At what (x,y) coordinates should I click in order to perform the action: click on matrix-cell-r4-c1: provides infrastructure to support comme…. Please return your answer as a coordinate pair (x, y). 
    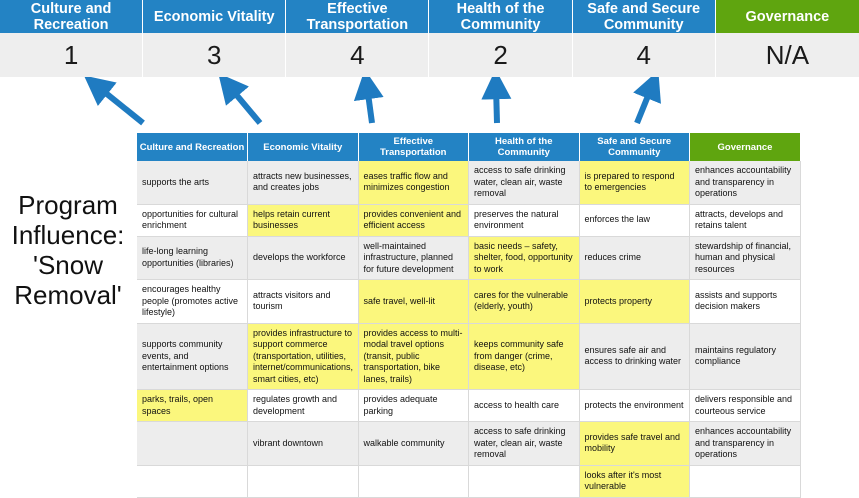
    Looking at the image, I should click on (303, 356).